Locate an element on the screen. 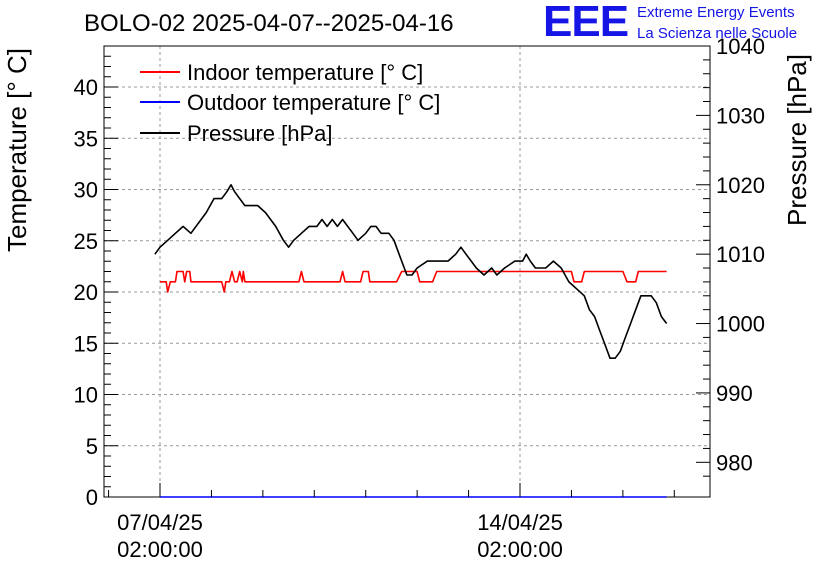  y-right-tick-label: 990 is located at coordinates (734, 393).